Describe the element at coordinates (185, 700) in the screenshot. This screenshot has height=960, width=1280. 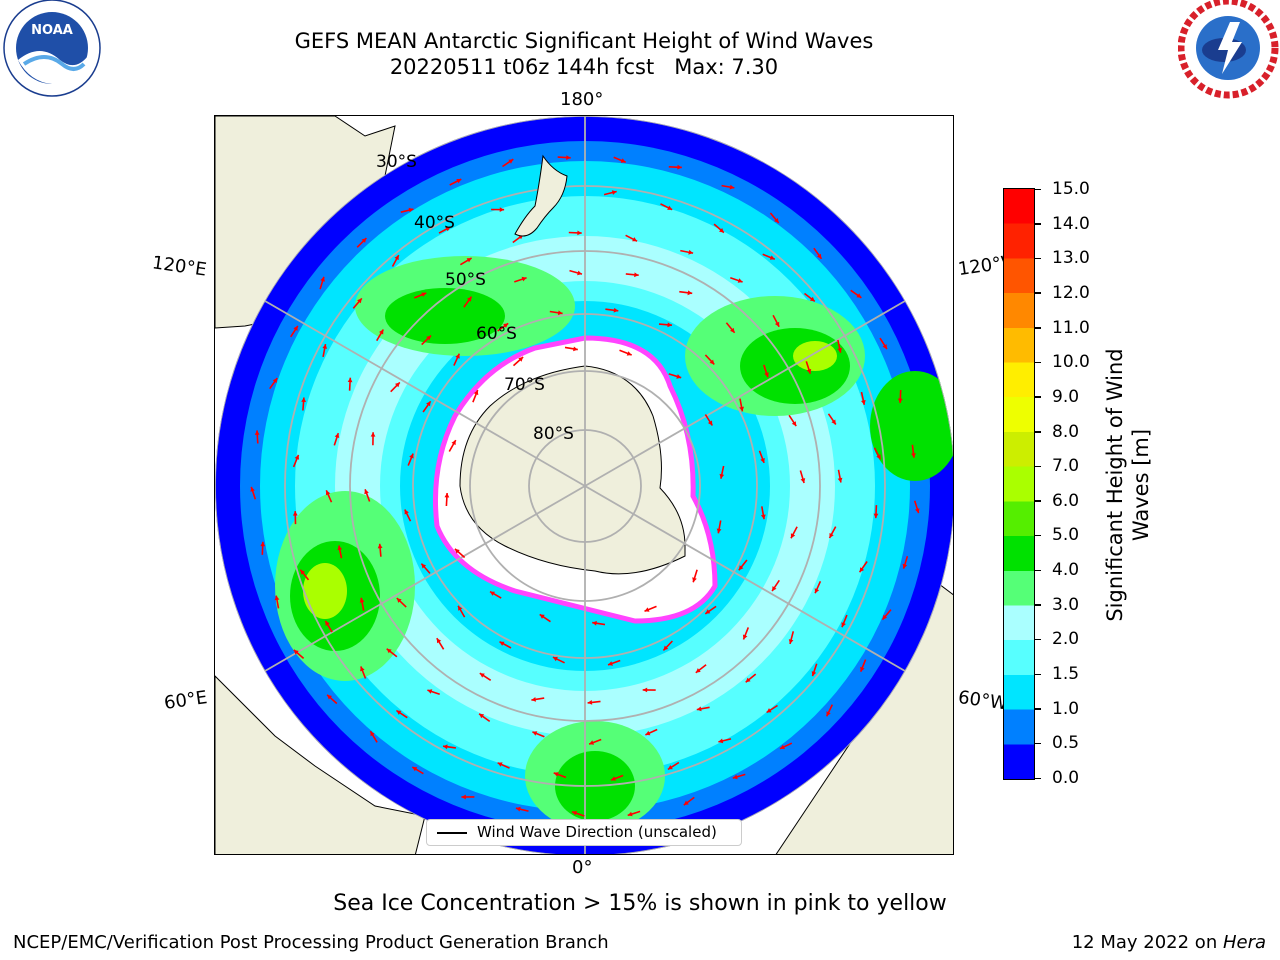
I see `lon-label-60e: 60°E` at that location.